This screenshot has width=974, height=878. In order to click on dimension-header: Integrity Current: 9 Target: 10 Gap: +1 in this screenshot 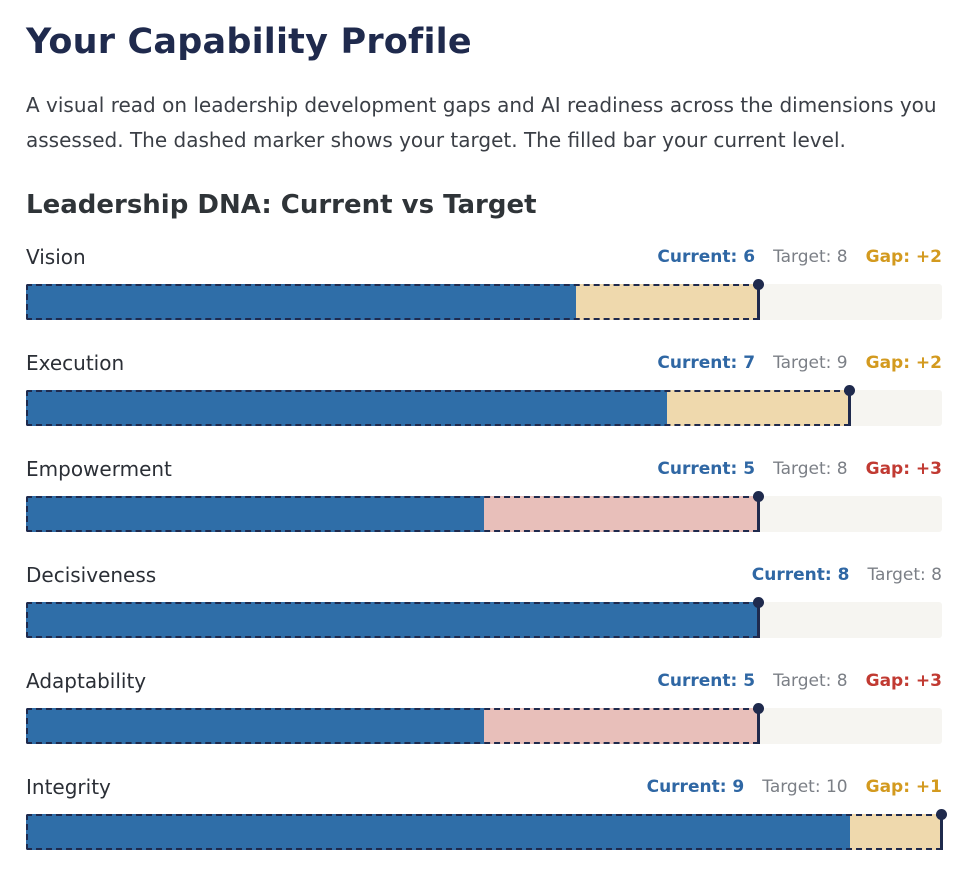, I will do `click(484, 787)`.